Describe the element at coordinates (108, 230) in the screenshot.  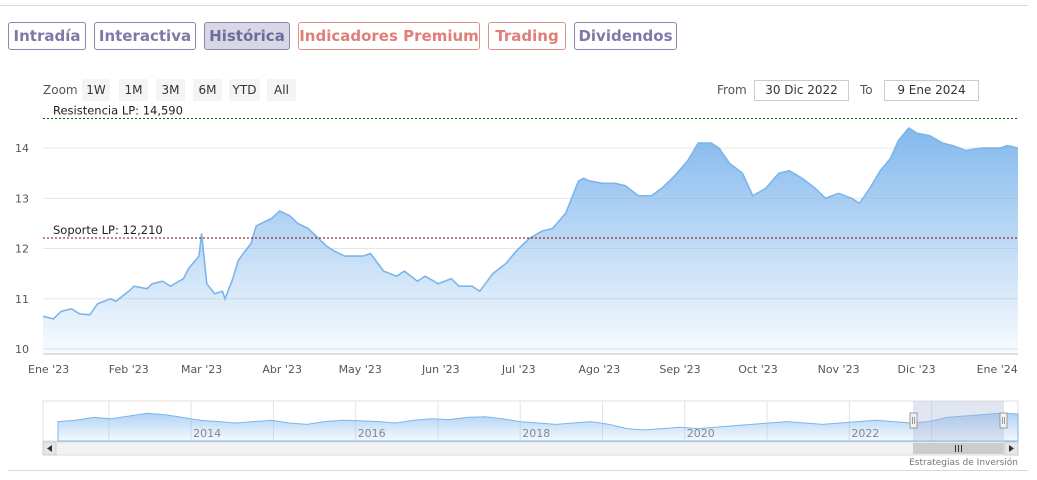
I see `support-label: Soporte LP: 12,210` at that location.